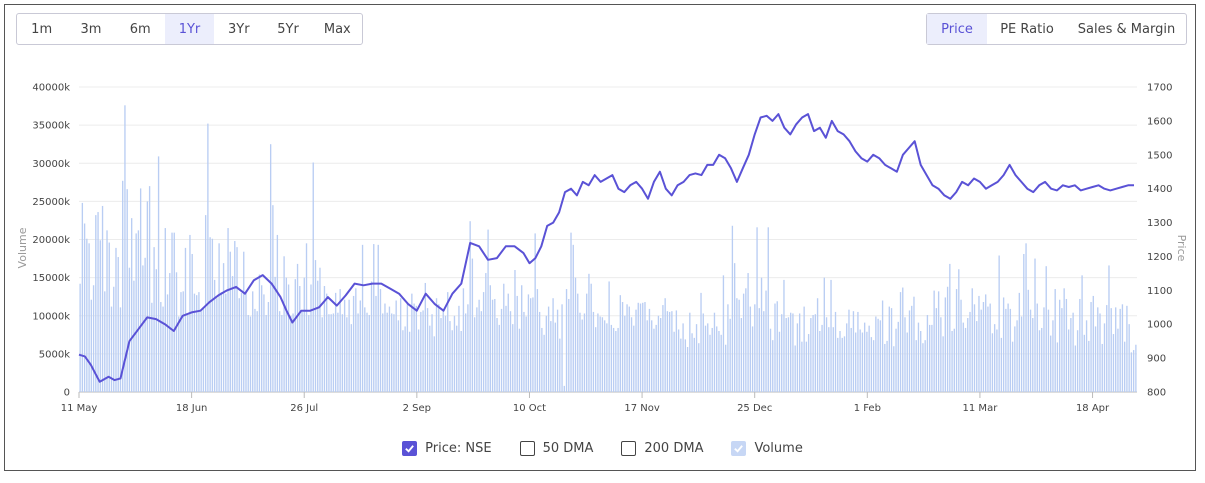 Image resolution: width=1205 pixels, height=483 pixels. I want to click on range-6m-button: 6m, so click(140, 29).